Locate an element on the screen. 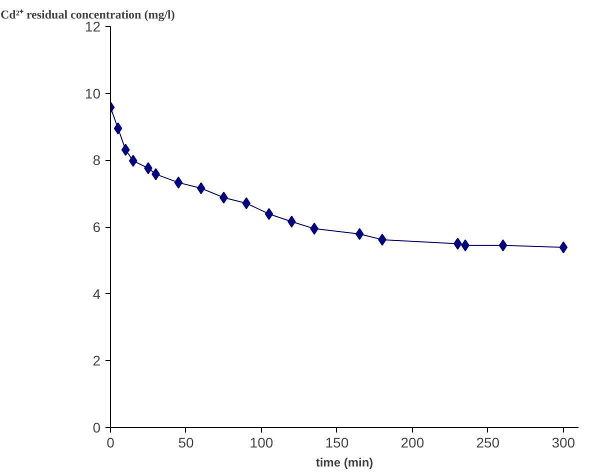 This screenshot has height=472, width=592. x-tick-label: 300 is located at coordinates (564, 442).